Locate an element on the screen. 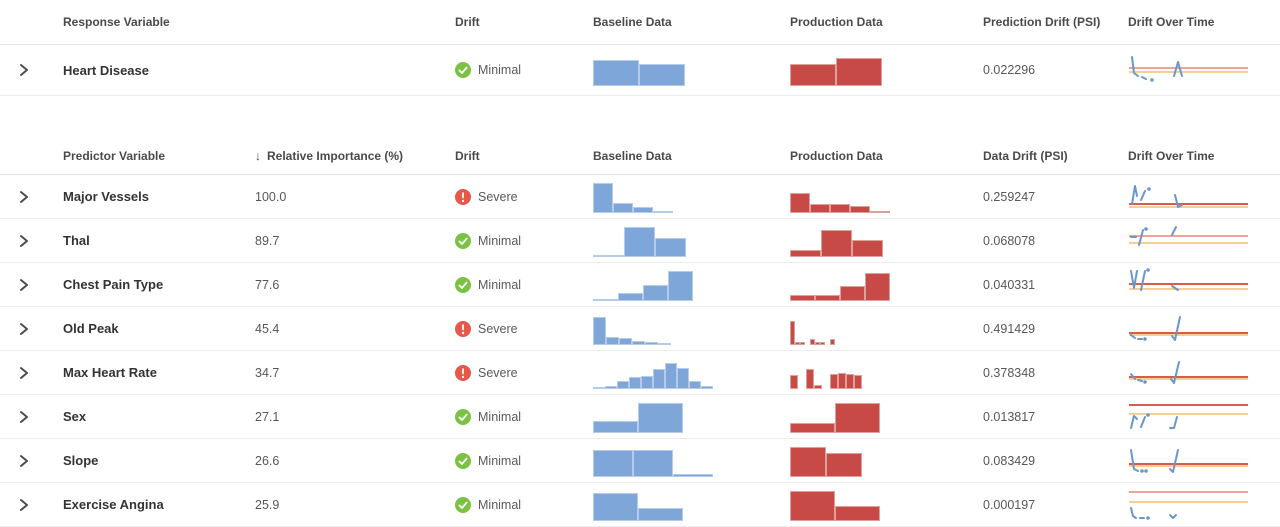  psi-value: 0.000197 is located at coordinates (1009, 504).